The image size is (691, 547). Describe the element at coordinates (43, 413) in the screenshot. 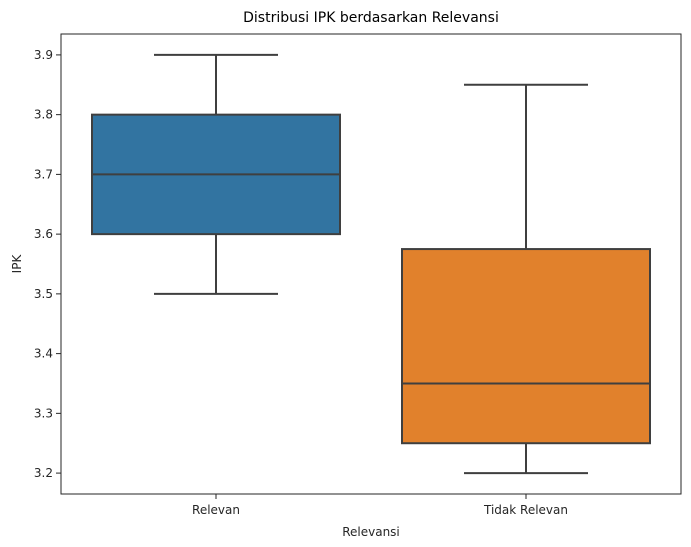

I see `y-tick-label: 3.3` at that location.